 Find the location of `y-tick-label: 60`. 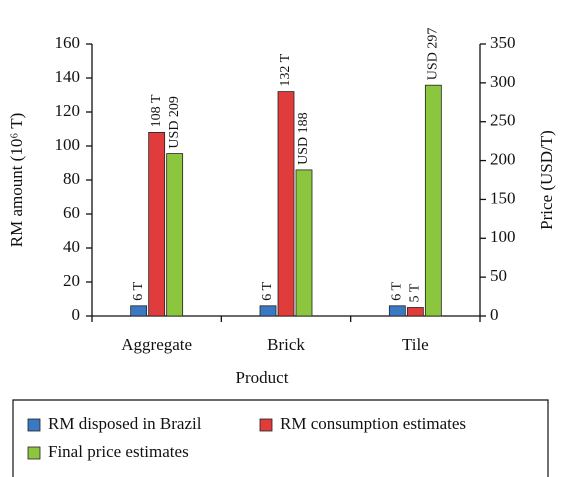

y-tick-label: 60 is located at coordinates (71, 212).